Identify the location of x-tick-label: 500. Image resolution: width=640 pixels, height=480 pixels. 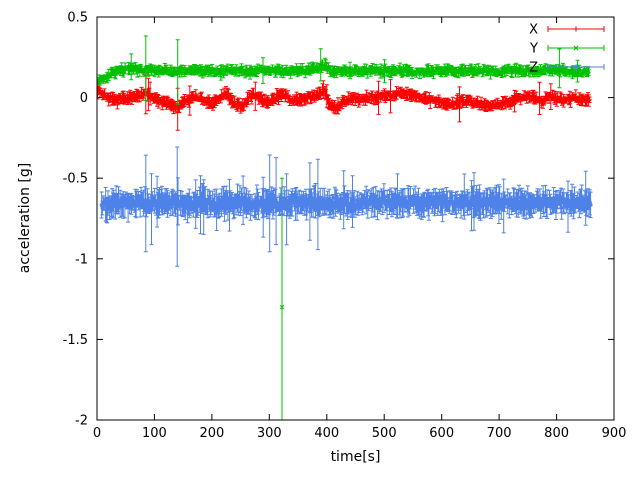
(384, 433).